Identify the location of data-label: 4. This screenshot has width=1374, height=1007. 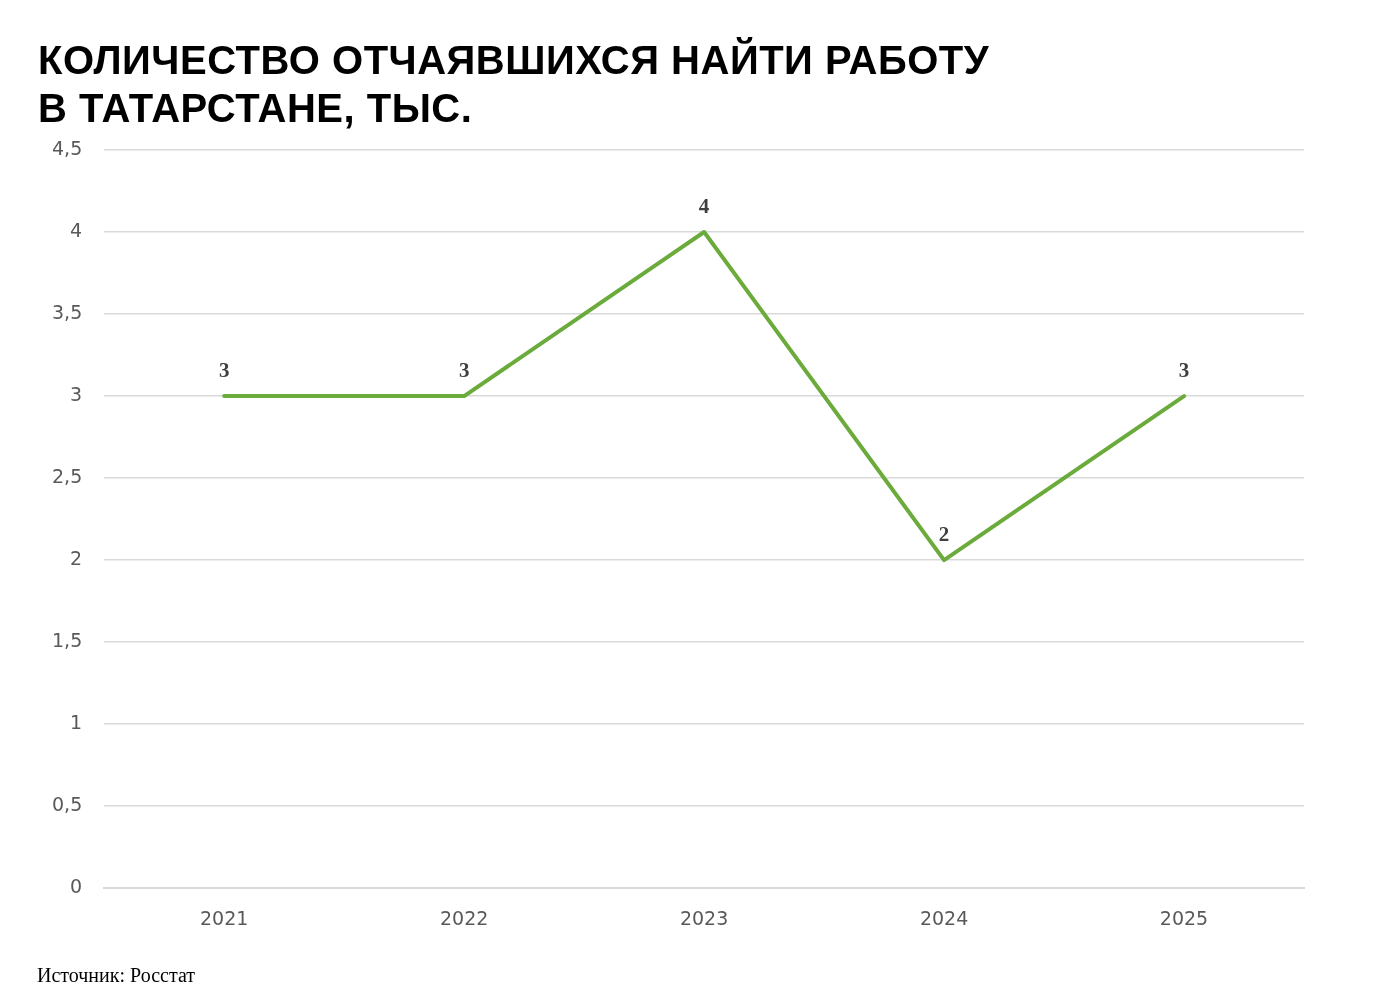
(704, 205).